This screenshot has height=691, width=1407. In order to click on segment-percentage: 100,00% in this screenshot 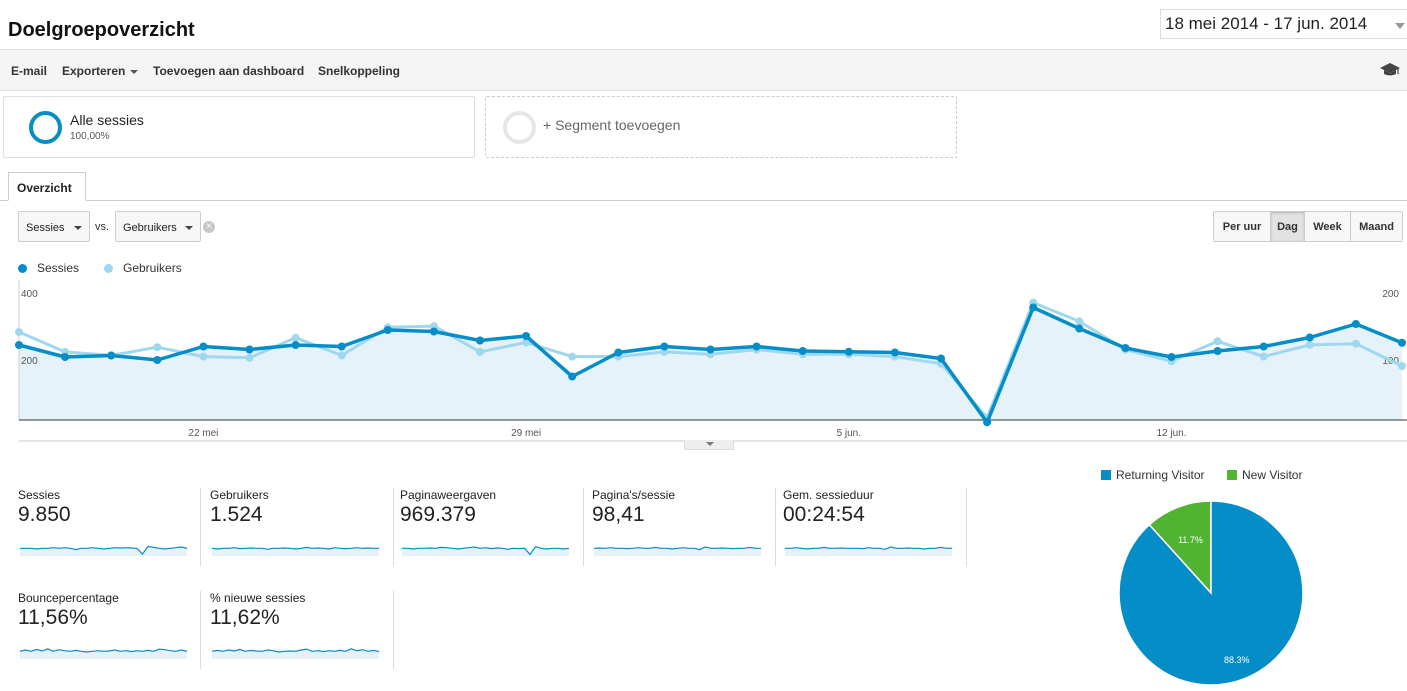, I will do `click(90, 136)`.